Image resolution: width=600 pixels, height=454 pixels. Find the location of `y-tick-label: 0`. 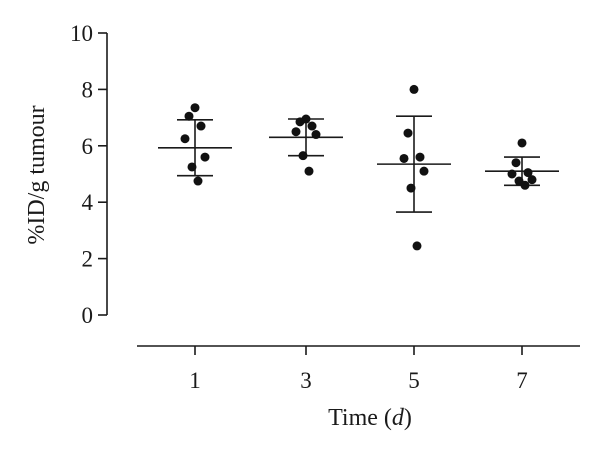

y-tick-label: 0 is located at coordinates (88, 315).